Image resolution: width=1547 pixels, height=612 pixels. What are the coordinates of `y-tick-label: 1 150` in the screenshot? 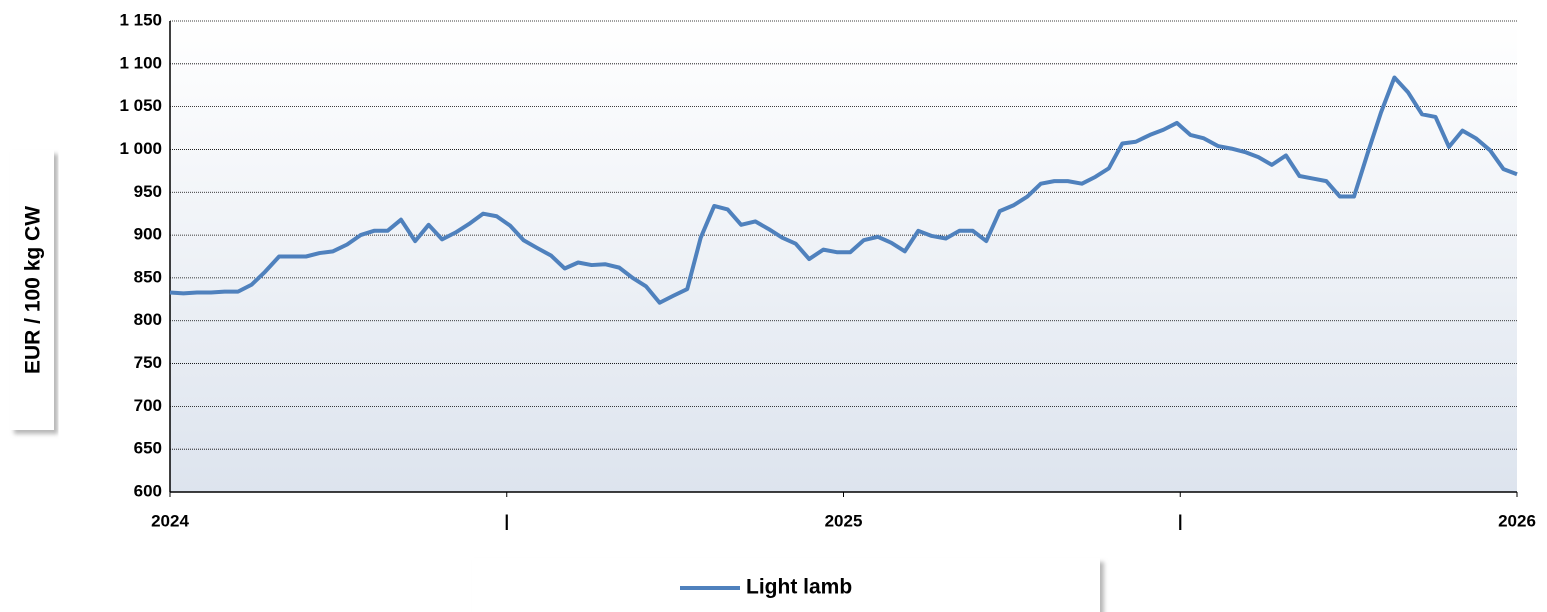 It's located at (140, 19).